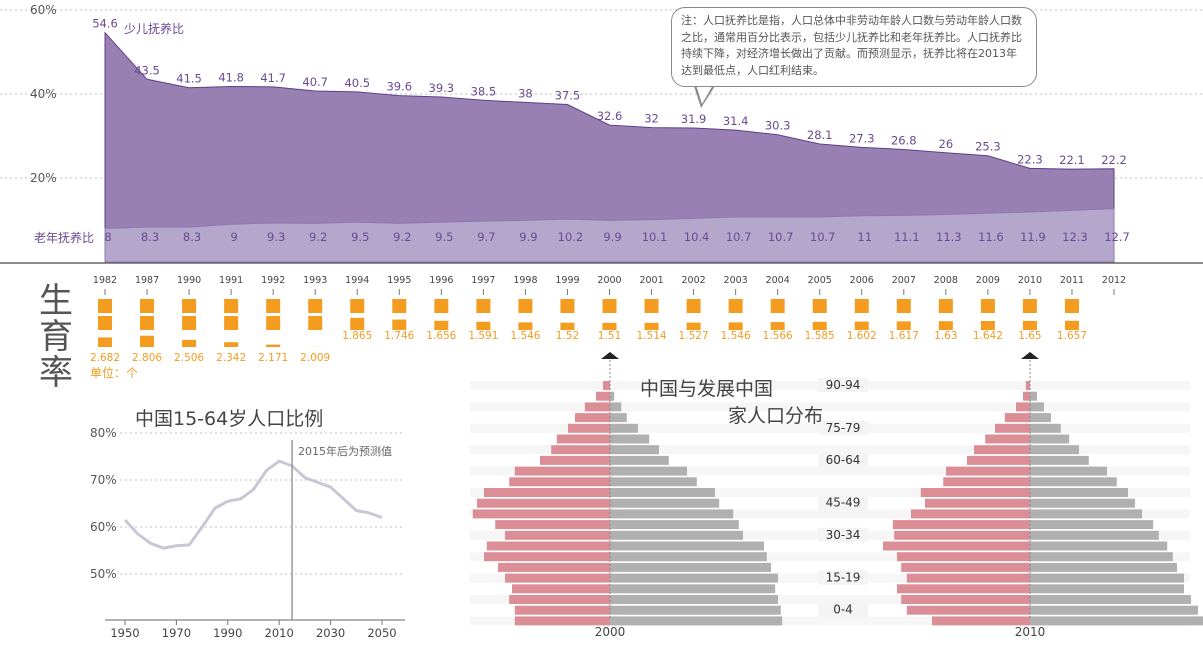 The width and height of the screenshot is (1203, 671). What do you see at coordinates (253, 504) in the screenshot?
I see `share-line` at bounding box center [253, 504].